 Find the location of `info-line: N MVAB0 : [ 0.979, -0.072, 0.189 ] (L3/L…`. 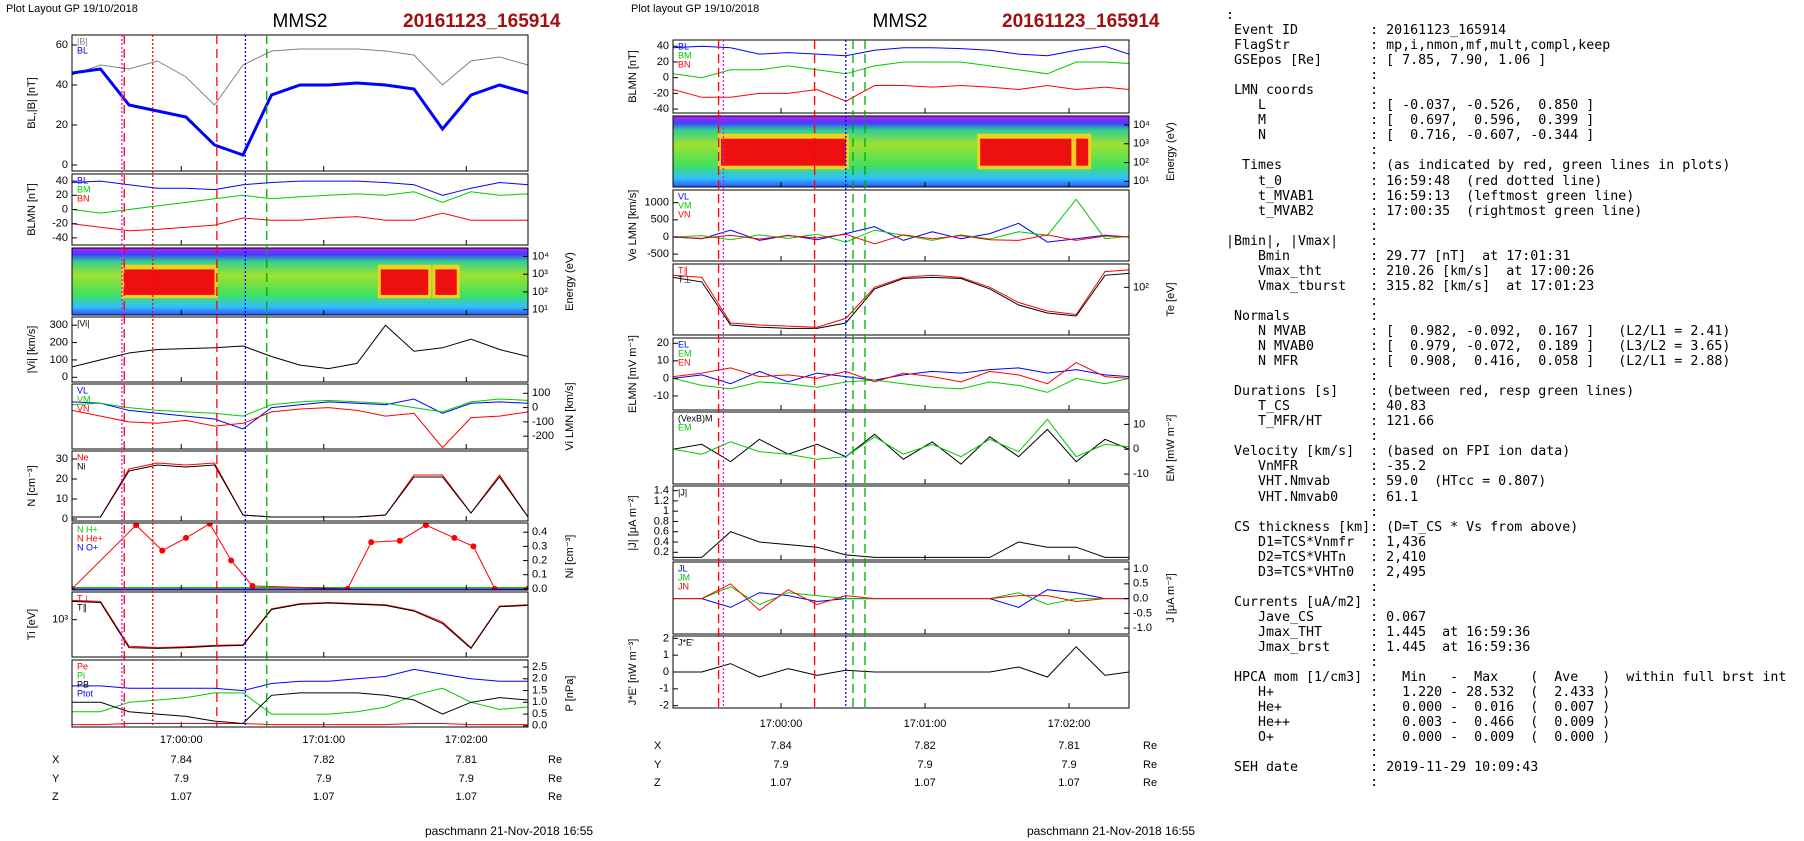

info-line: N MVAB0 : [ 0.979, -0.072, 0.189 ] (L3/L… is located at coordinates (1478, 347).